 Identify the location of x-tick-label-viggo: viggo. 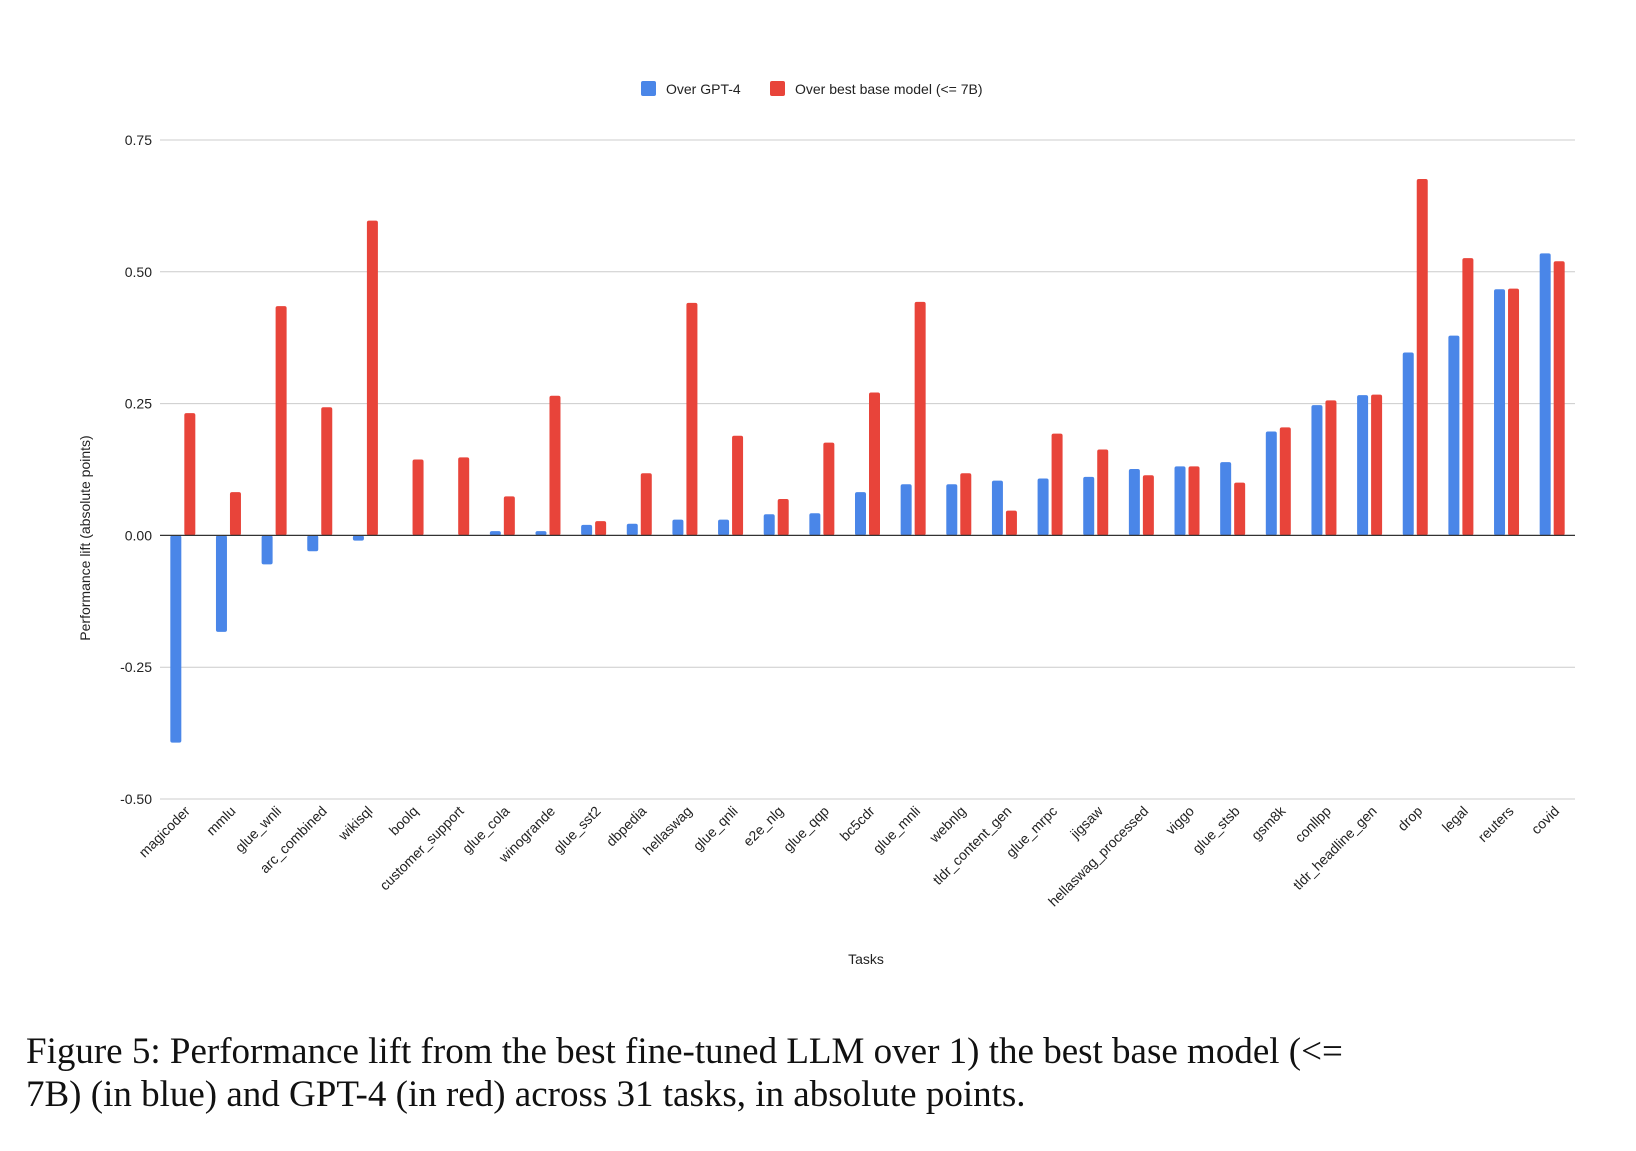
(1179, 820).